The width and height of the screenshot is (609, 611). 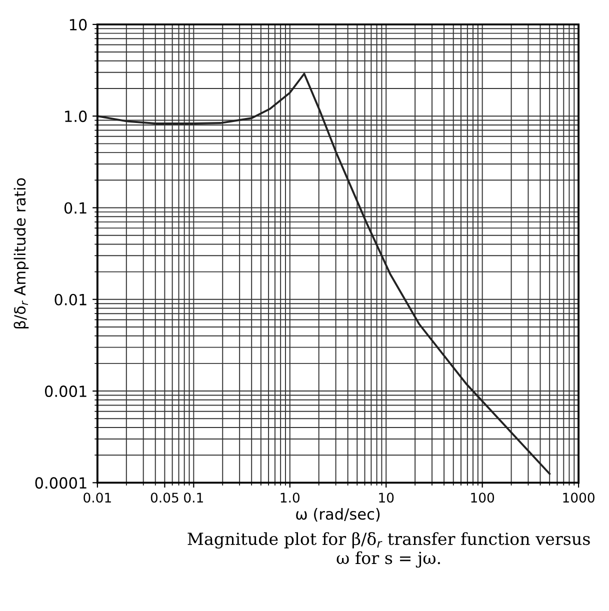 What do you see at coordinates (386, 497) in the screenshot?
I see `x-tick-label: 10` at bounding box center [386, 497].